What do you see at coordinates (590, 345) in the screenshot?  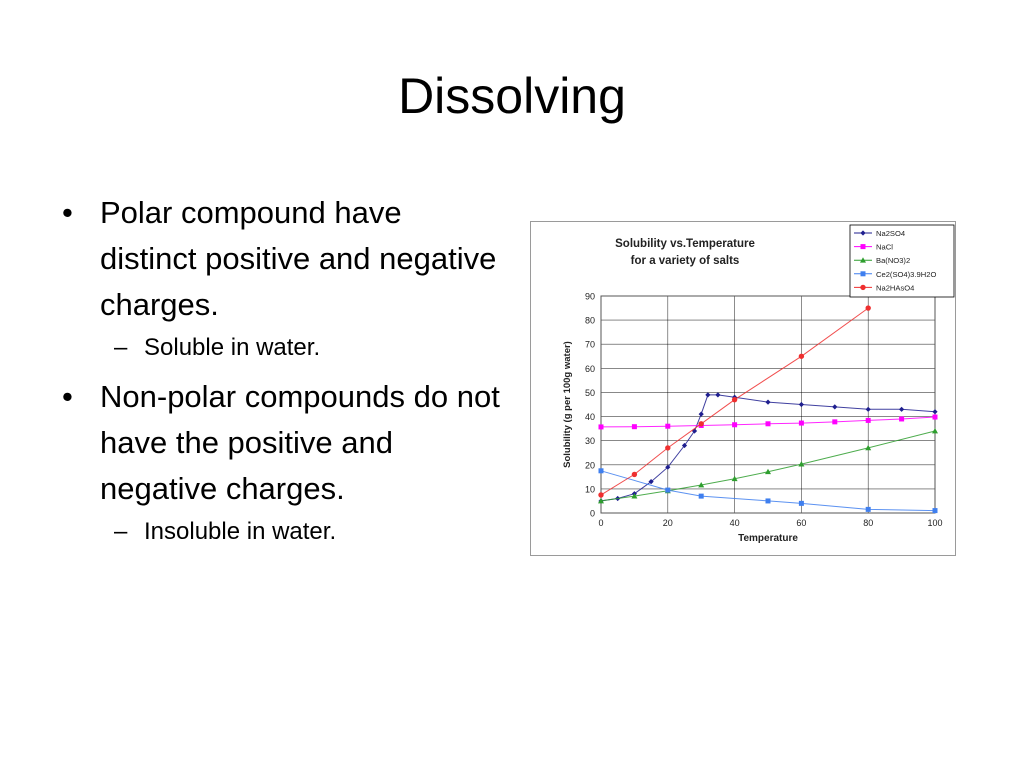 I see `y-tick-label: 70` at bounding box center [590, 345].